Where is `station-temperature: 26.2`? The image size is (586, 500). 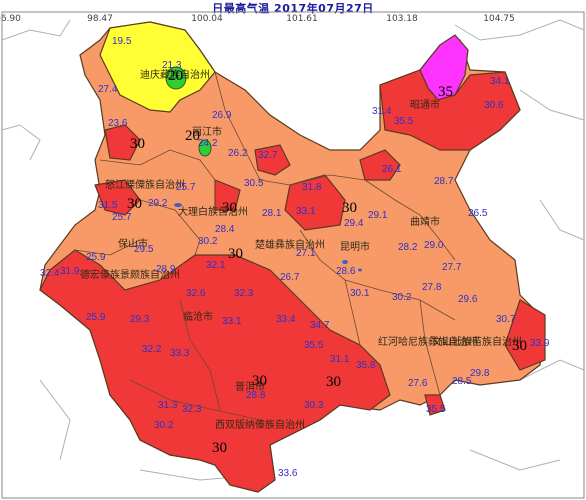
station-temperature: 26.2 is located at coordinates (238, 153).